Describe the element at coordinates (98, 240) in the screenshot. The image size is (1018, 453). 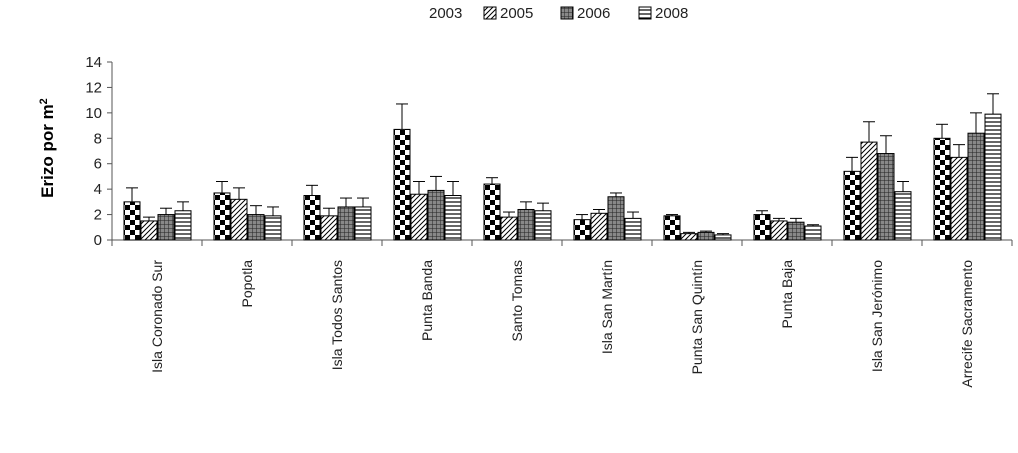
I see `y-tick-label: 0` at that location.